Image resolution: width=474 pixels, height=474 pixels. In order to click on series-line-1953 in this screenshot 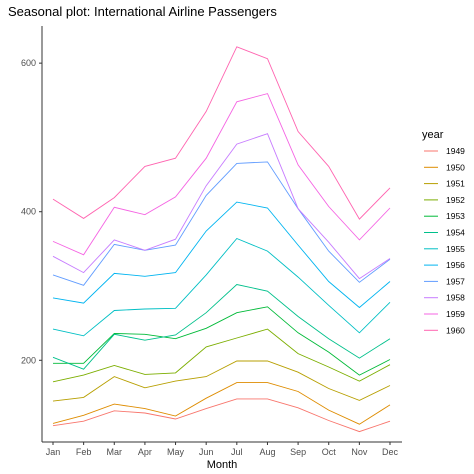, I will do `click(222, 341)`.